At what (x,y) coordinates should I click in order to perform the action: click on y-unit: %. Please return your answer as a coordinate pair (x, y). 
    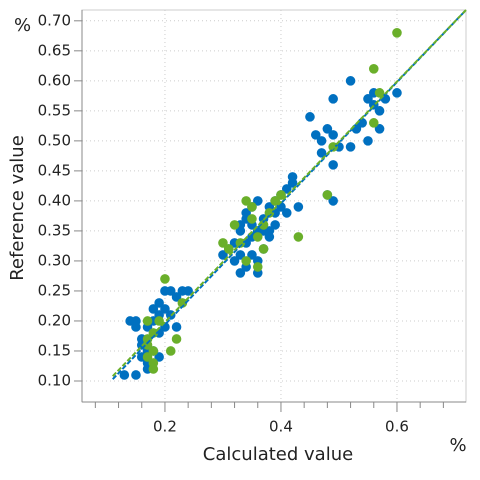
    Looking at the image, I should click on (22, 25).